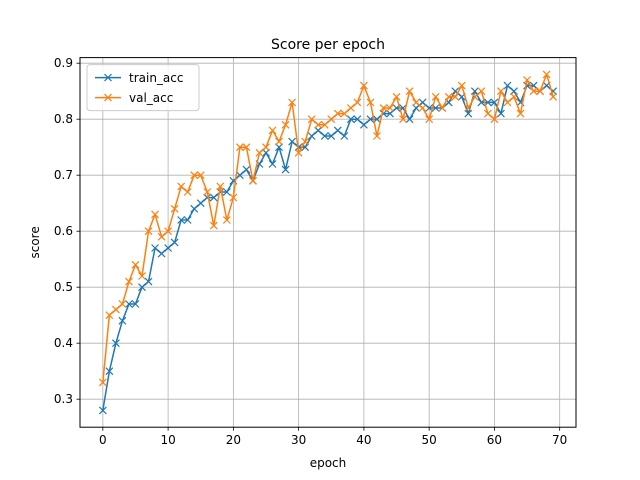  What do you see at coordinates (363, 440) in the screenshot?
I see `x-tick-label: 40` at bounding box center [363, 440].